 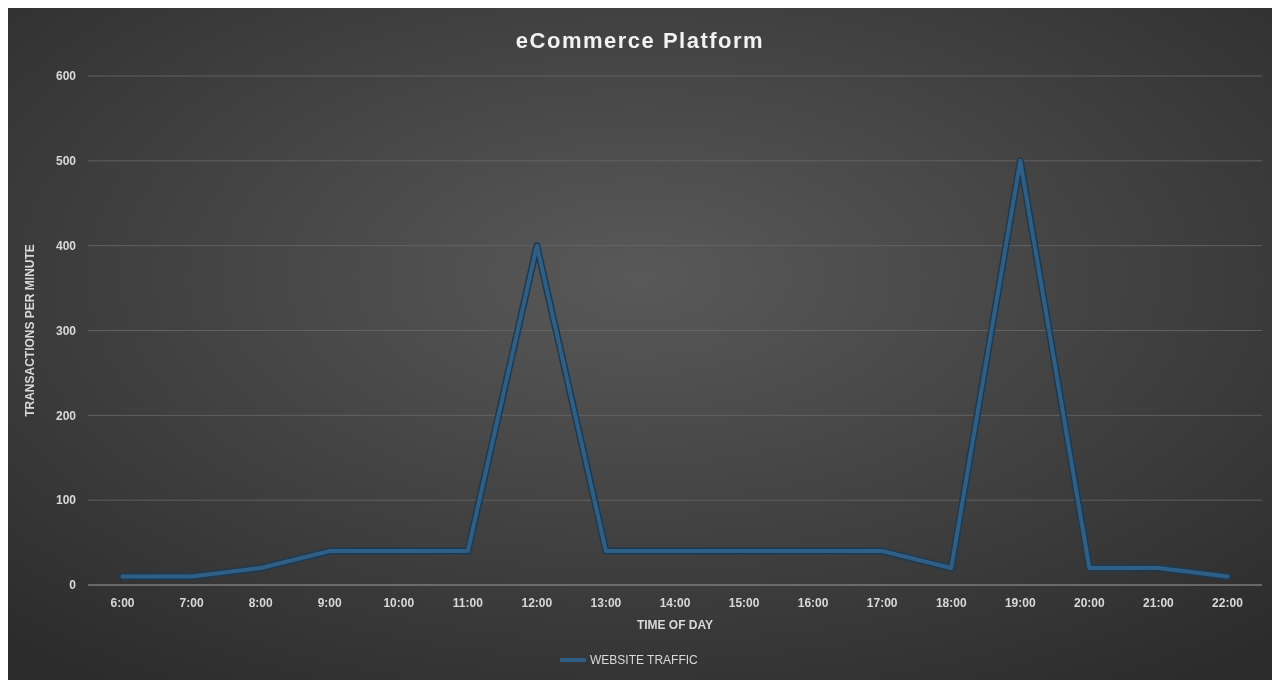 What do you see at coordinates (66, 76) in the screenshot?
I see `y-tick-label: 600` at bounding box center [66, 76].